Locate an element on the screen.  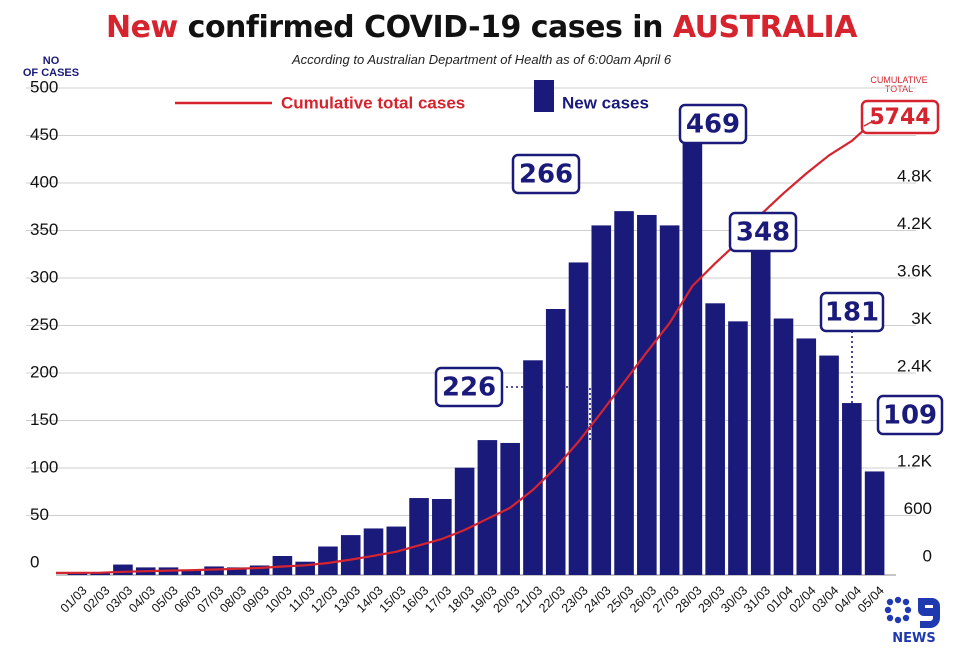
callout-value: 109 is located at coordinates (910, 416).